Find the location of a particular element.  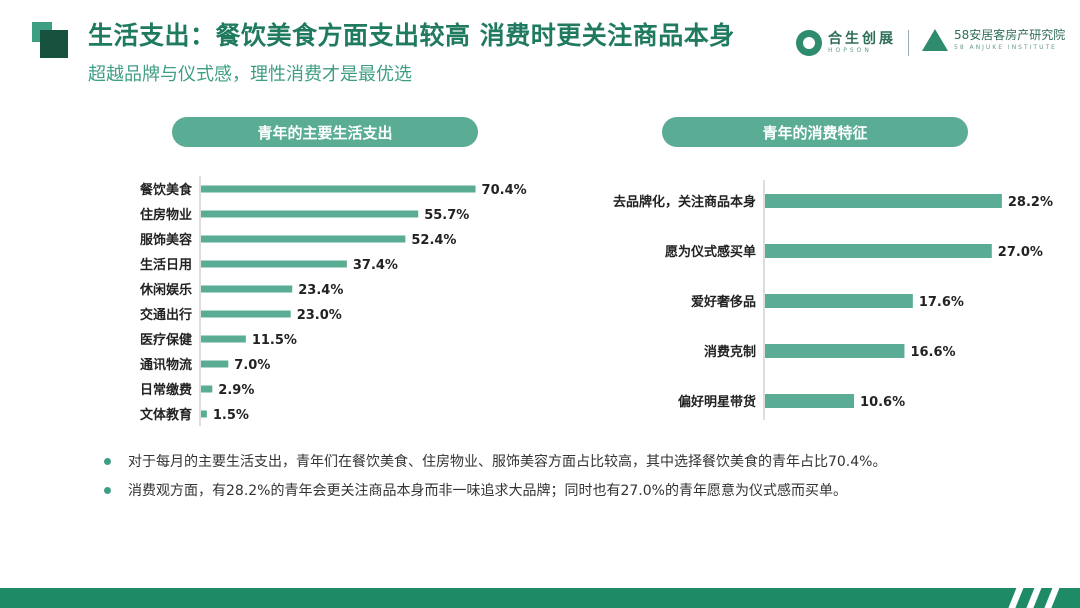

logo-divider is located at coordinates (908, 43).